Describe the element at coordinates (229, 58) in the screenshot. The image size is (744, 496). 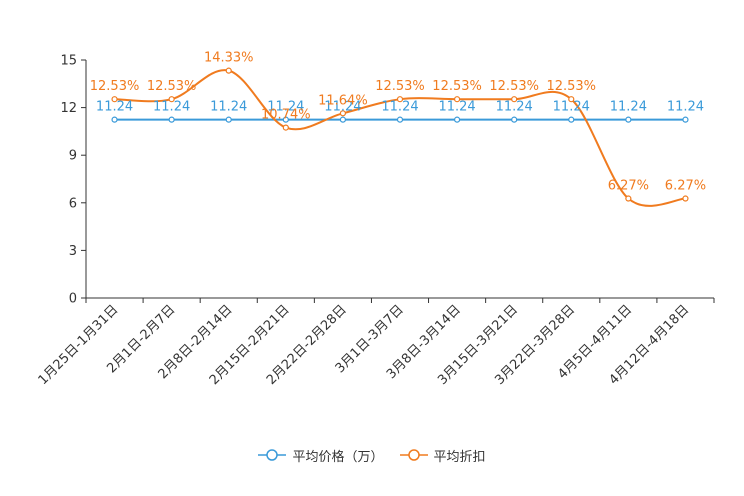
I see `data-label-avg-discount: 14.33%` at that location.